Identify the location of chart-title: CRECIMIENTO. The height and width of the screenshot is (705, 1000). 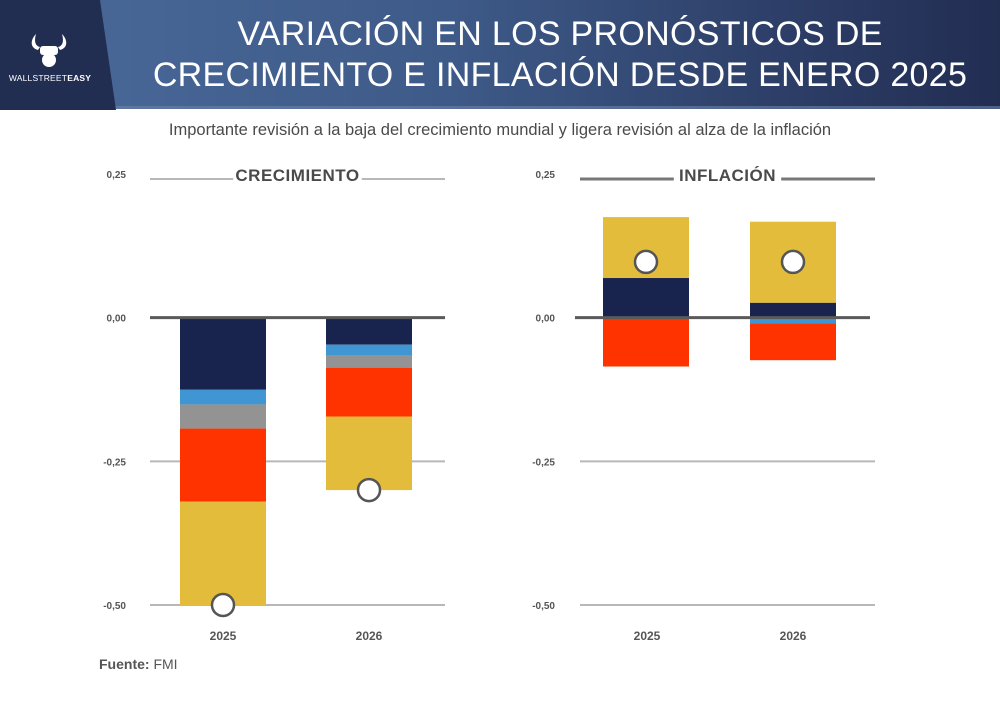
(297, 175).